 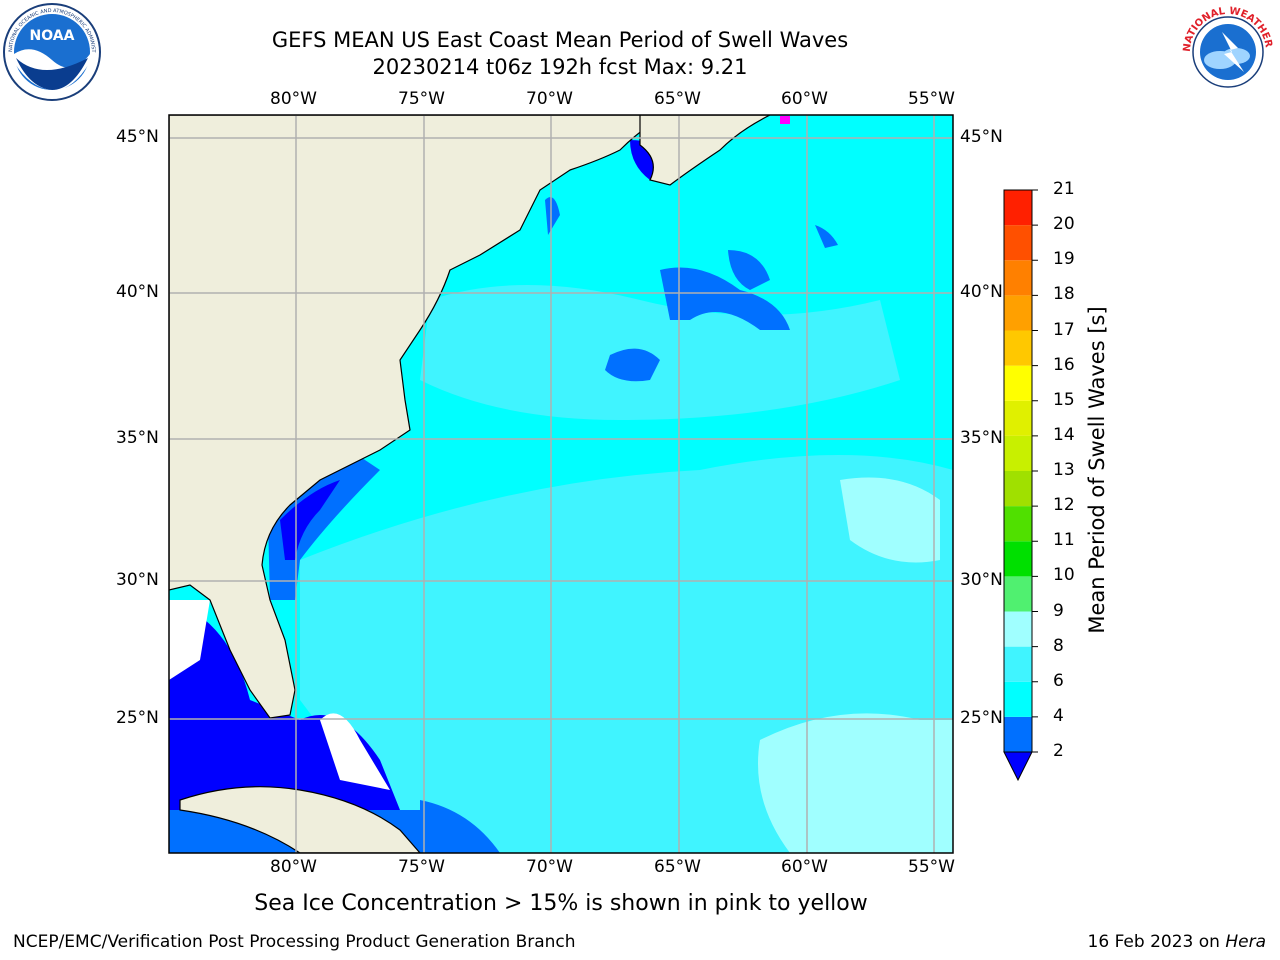 I want to click on footer-date: 16 Feb 2023 on Hera, so click(x=1177, y=942).